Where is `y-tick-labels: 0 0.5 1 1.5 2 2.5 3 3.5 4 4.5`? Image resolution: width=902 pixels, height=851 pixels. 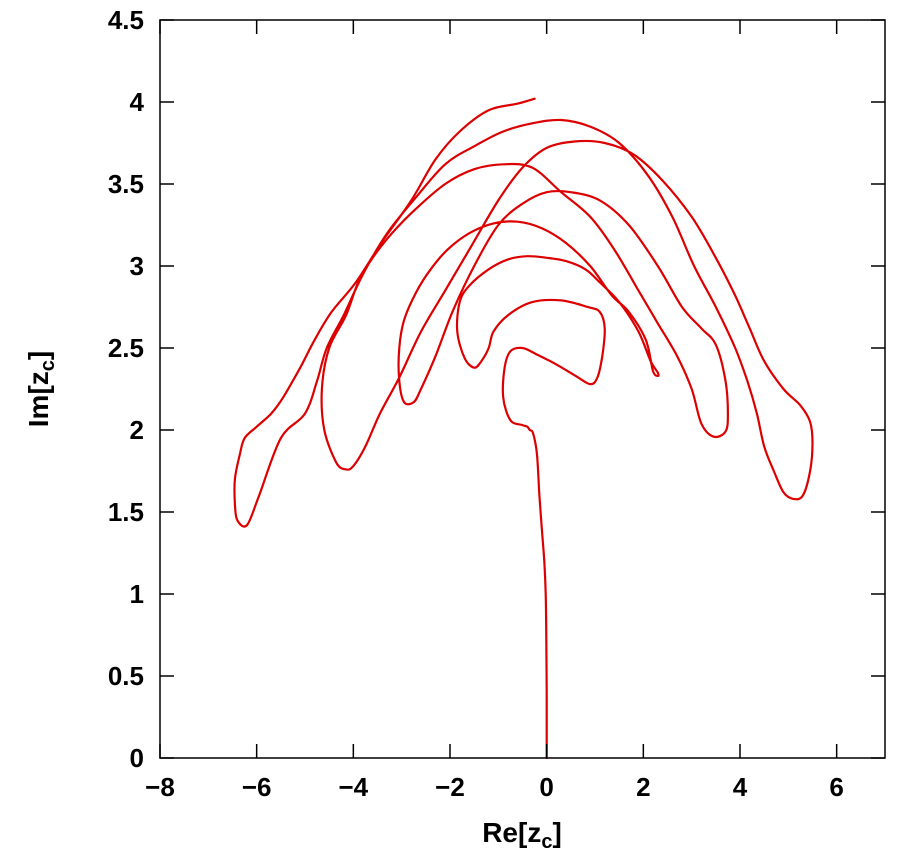 y-tick-labels: 0 0.5 1 1.5 2 2.5 3 3.5 4 4.5 is located at coordinates (126, 389).